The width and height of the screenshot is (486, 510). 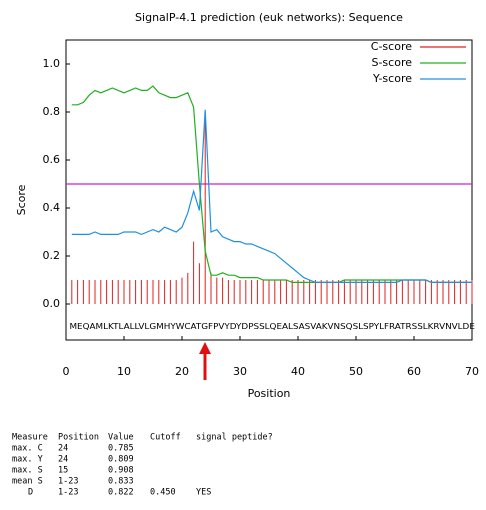 I want to click on table-cell: 0.450, so click(x=163, y=493).